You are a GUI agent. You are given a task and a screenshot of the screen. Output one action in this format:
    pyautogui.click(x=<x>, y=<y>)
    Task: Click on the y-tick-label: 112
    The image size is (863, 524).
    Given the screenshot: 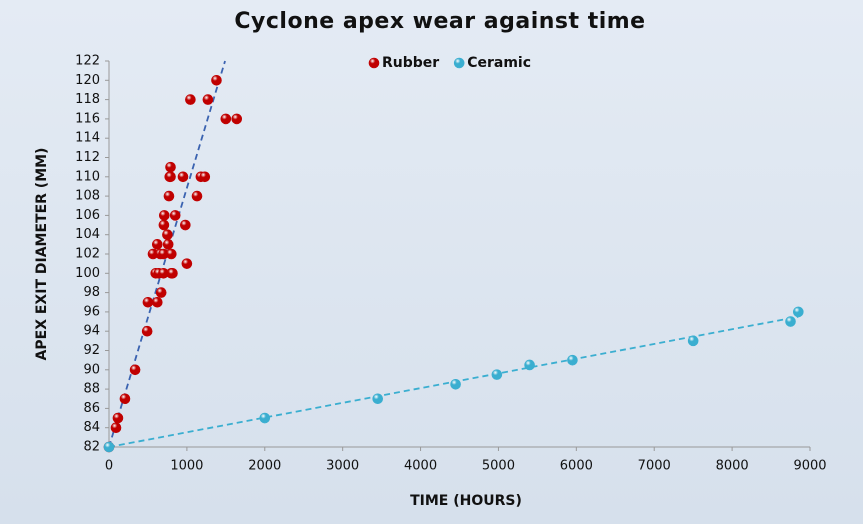 What is the action you would take?
    pyautogui.click(x=87, y=157)
    